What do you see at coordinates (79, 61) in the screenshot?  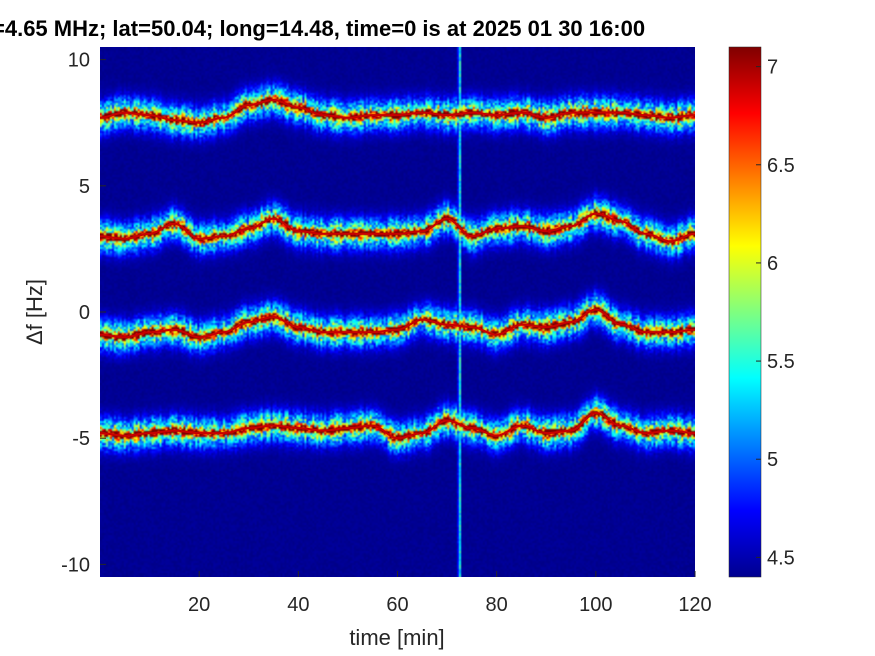 I see `y-tick-label: 10` at bounding box center [79, 61].